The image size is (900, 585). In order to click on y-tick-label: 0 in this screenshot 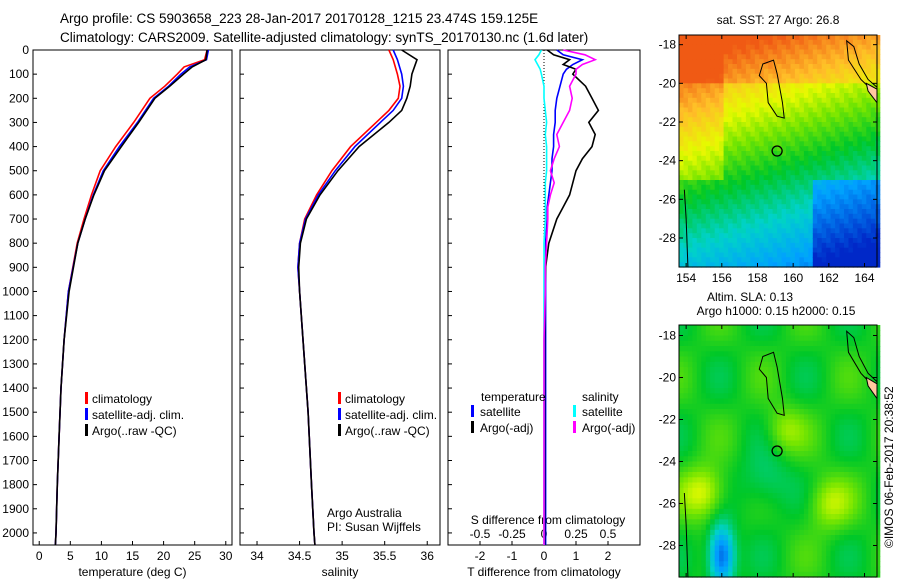, I will do `click(25, 50)`.